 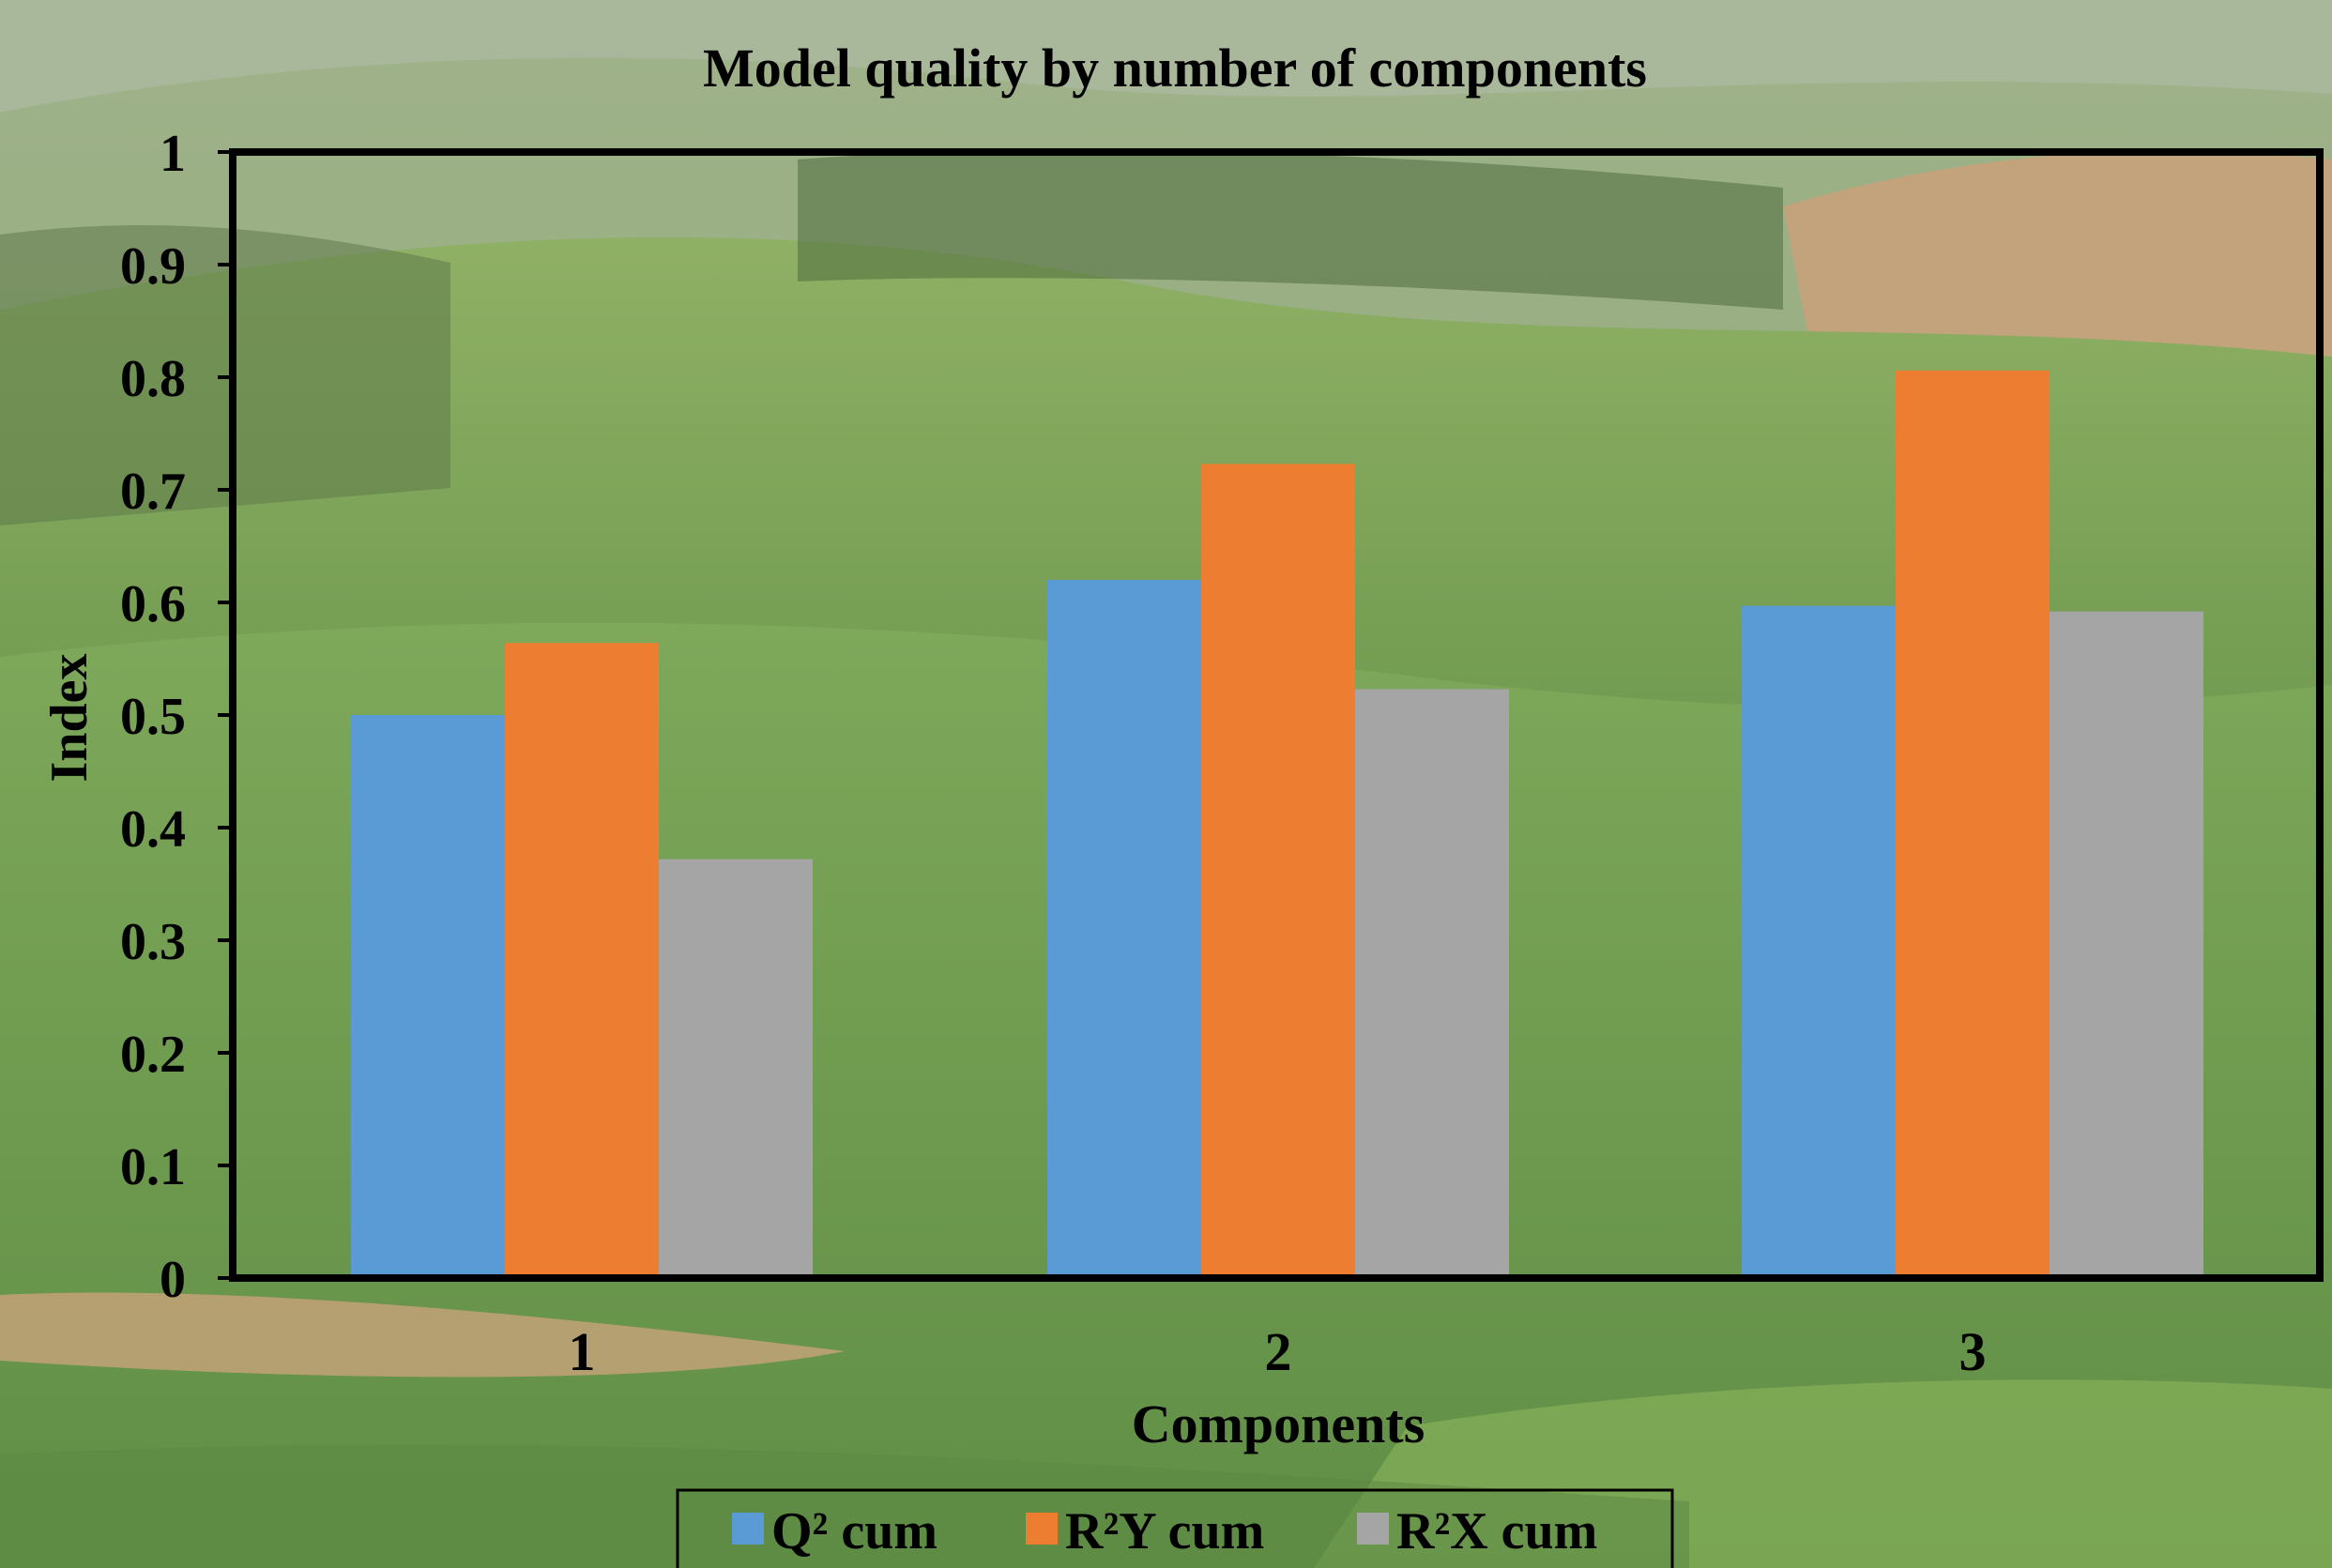 I want to click on legend-label-q2-cum: Q² cum, so click(x=854, y=1531).